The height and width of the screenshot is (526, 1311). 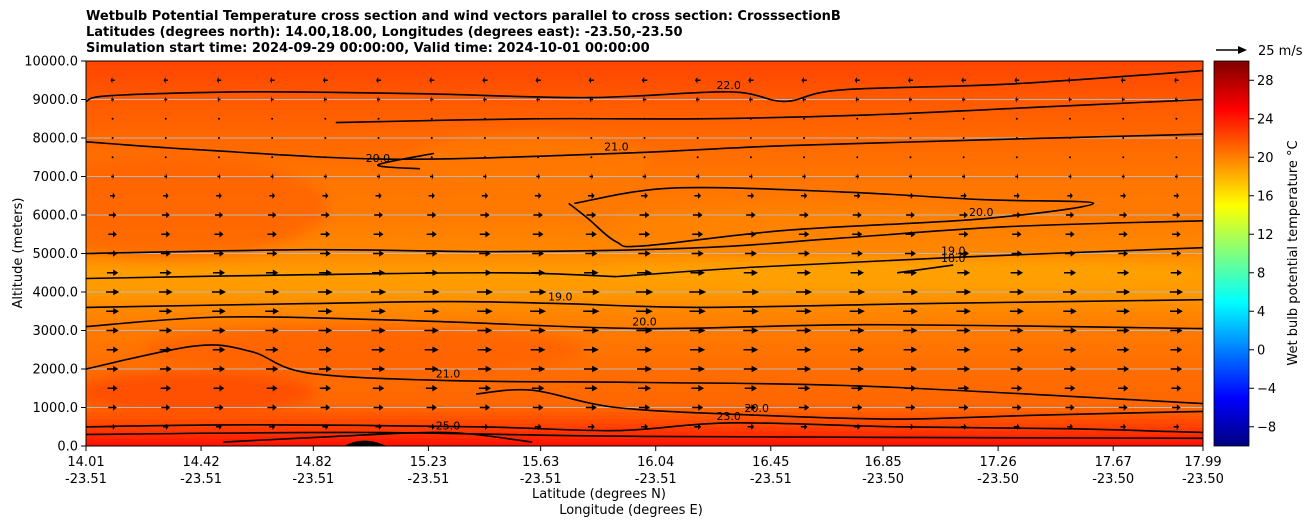 What do you see at coordinates (1202, 462) in the screenshot?
I see `x-tick-label-lat: 17.99` at bounding box center [1202, 462].